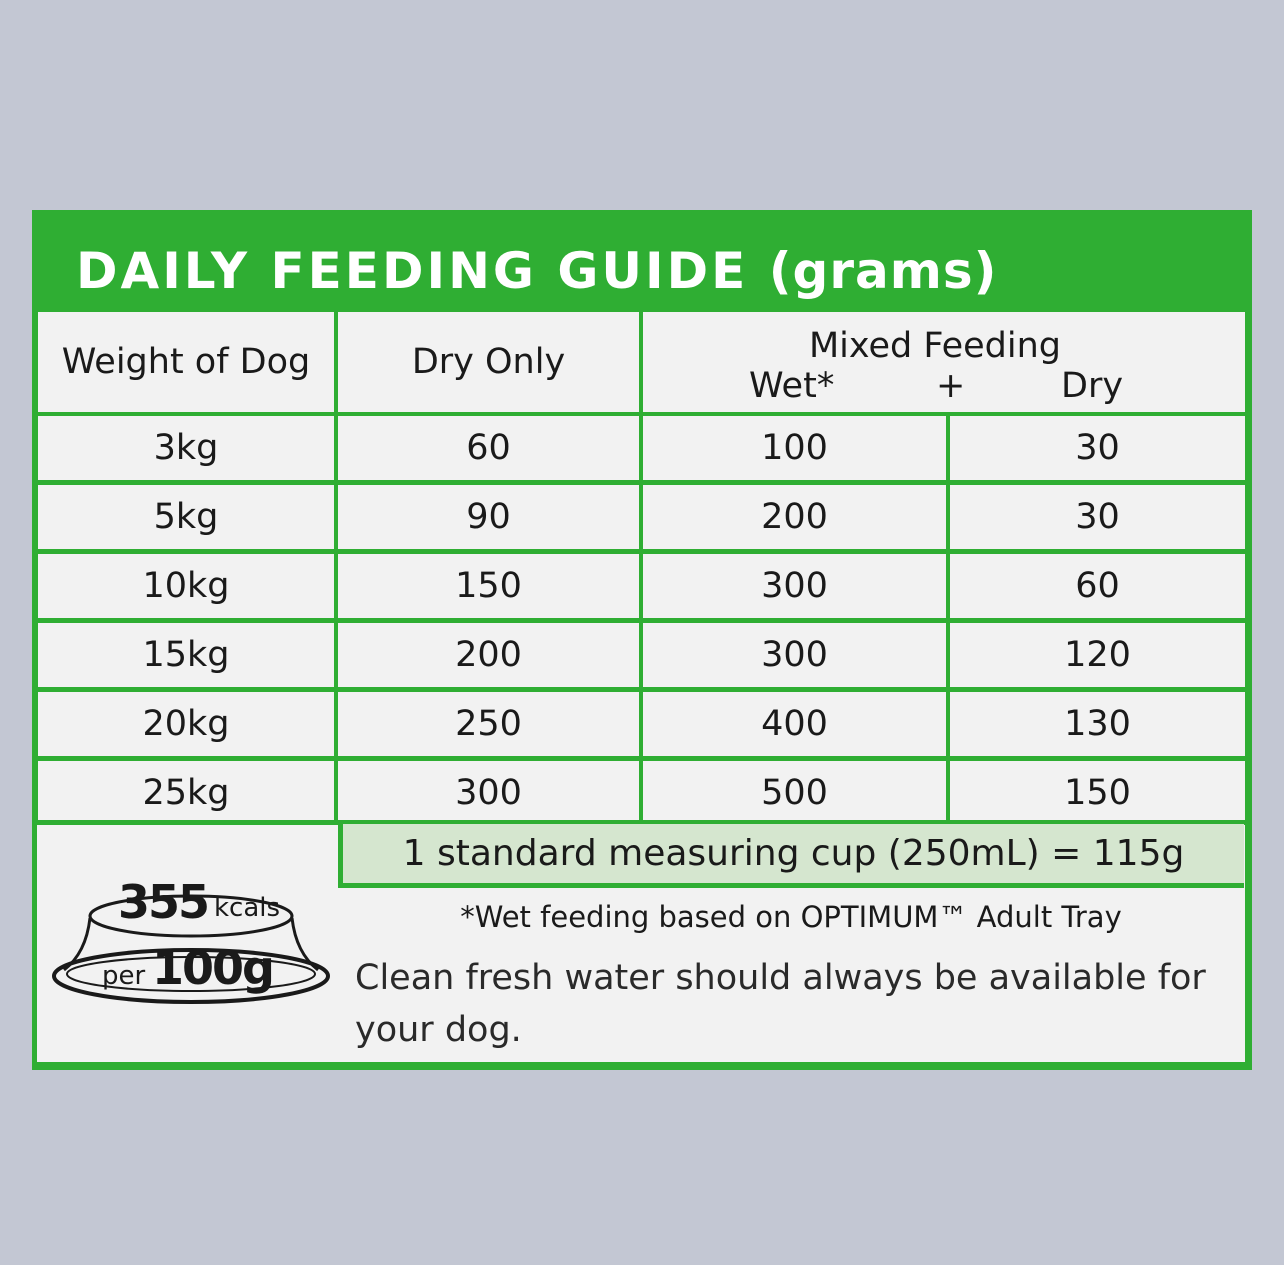  What do you see at coordinates (883, 271) in the screenshot?
I see `guide-unit: (grams)` at bounding box center [883, 271].